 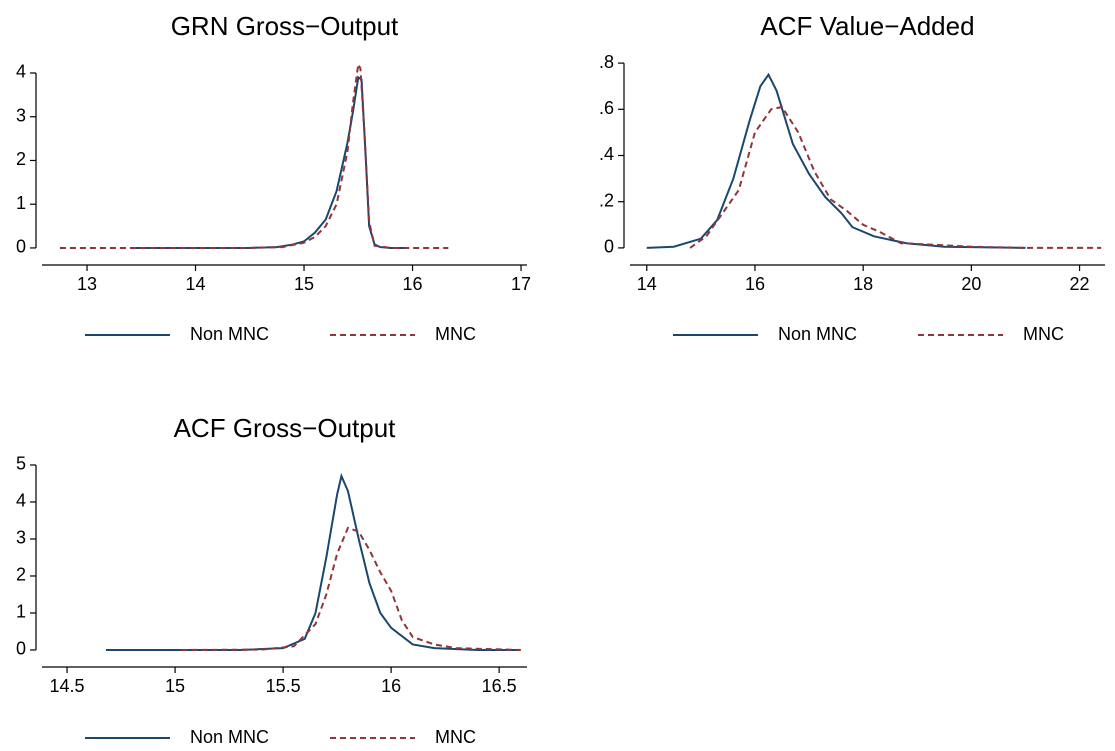 What do you see at coordinates (87, 284) in the screenshot?
I see `x-tick-label: 13` at bounding box center [87, 284].